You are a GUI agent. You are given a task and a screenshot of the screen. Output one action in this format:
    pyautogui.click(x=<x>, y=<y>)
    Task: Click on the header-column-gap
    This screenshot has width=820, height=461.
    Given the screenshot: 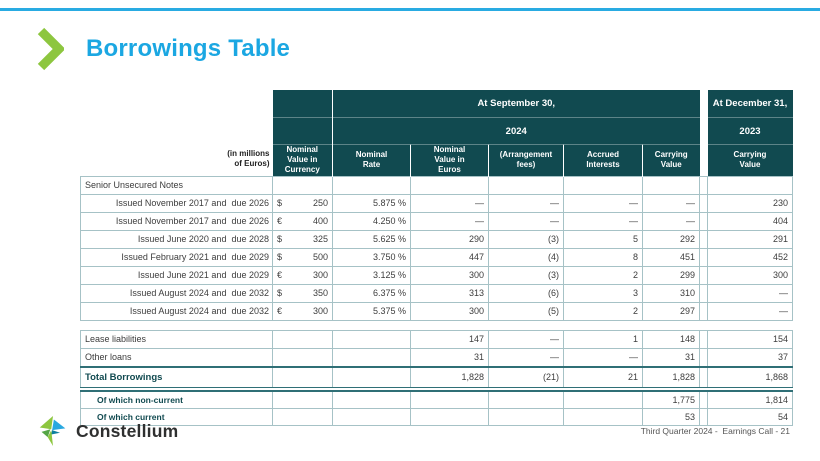 What is the action you would take?
    pyautogui.click(x=703, y=160)
    